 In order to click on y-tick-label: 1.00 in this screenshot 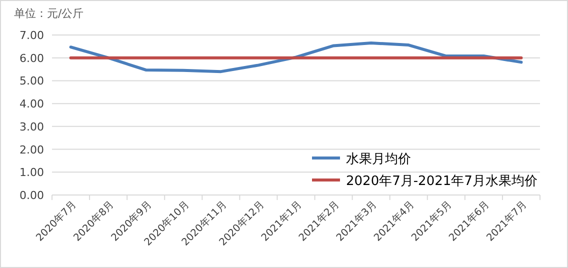, I will do `click(32, 173)`.